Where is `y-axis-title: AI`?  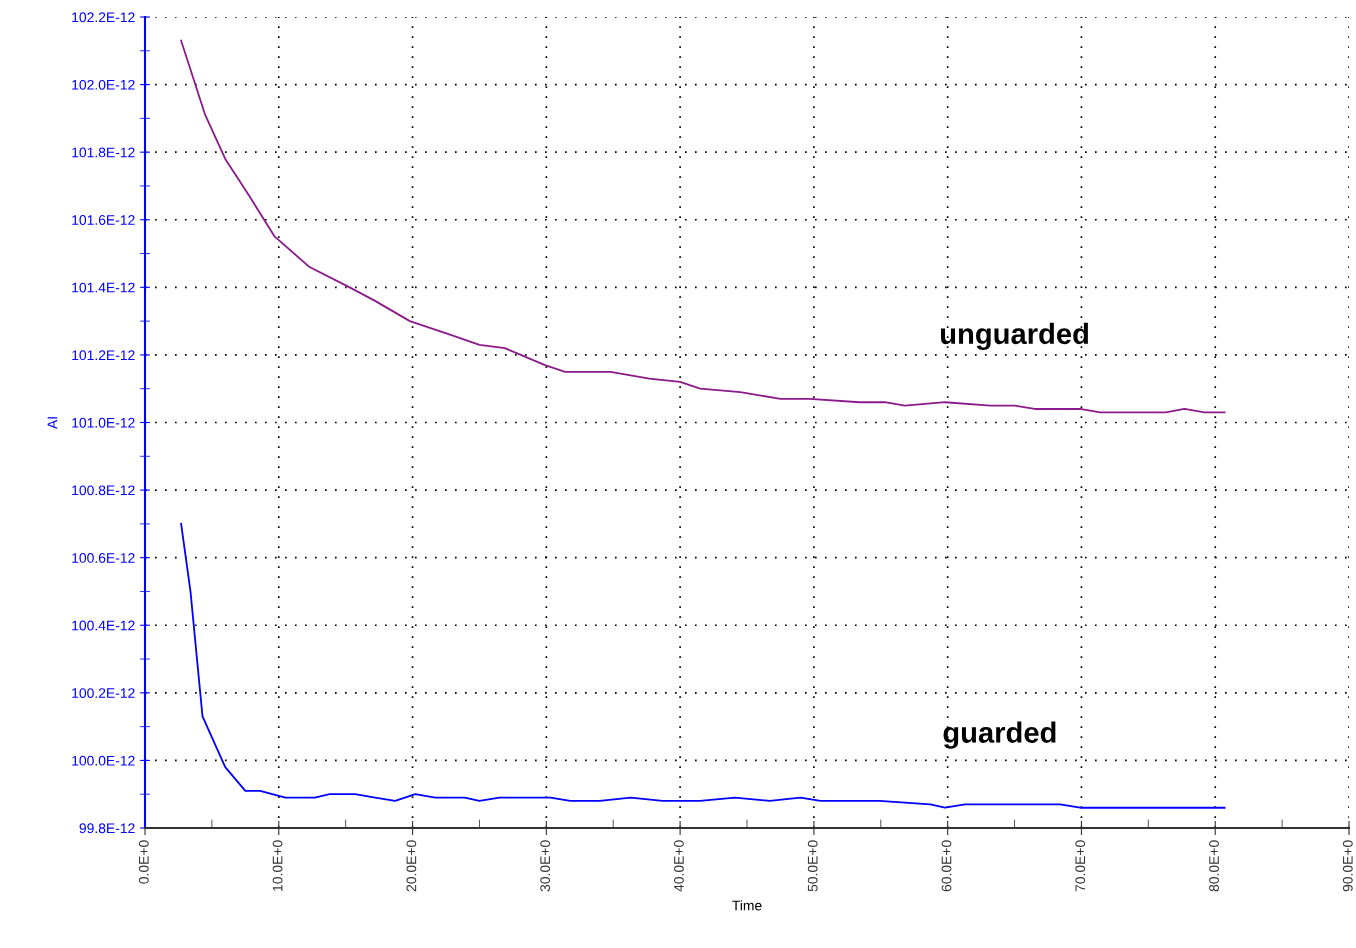
y-axis-title: AI is located at coordinates (52, 423).